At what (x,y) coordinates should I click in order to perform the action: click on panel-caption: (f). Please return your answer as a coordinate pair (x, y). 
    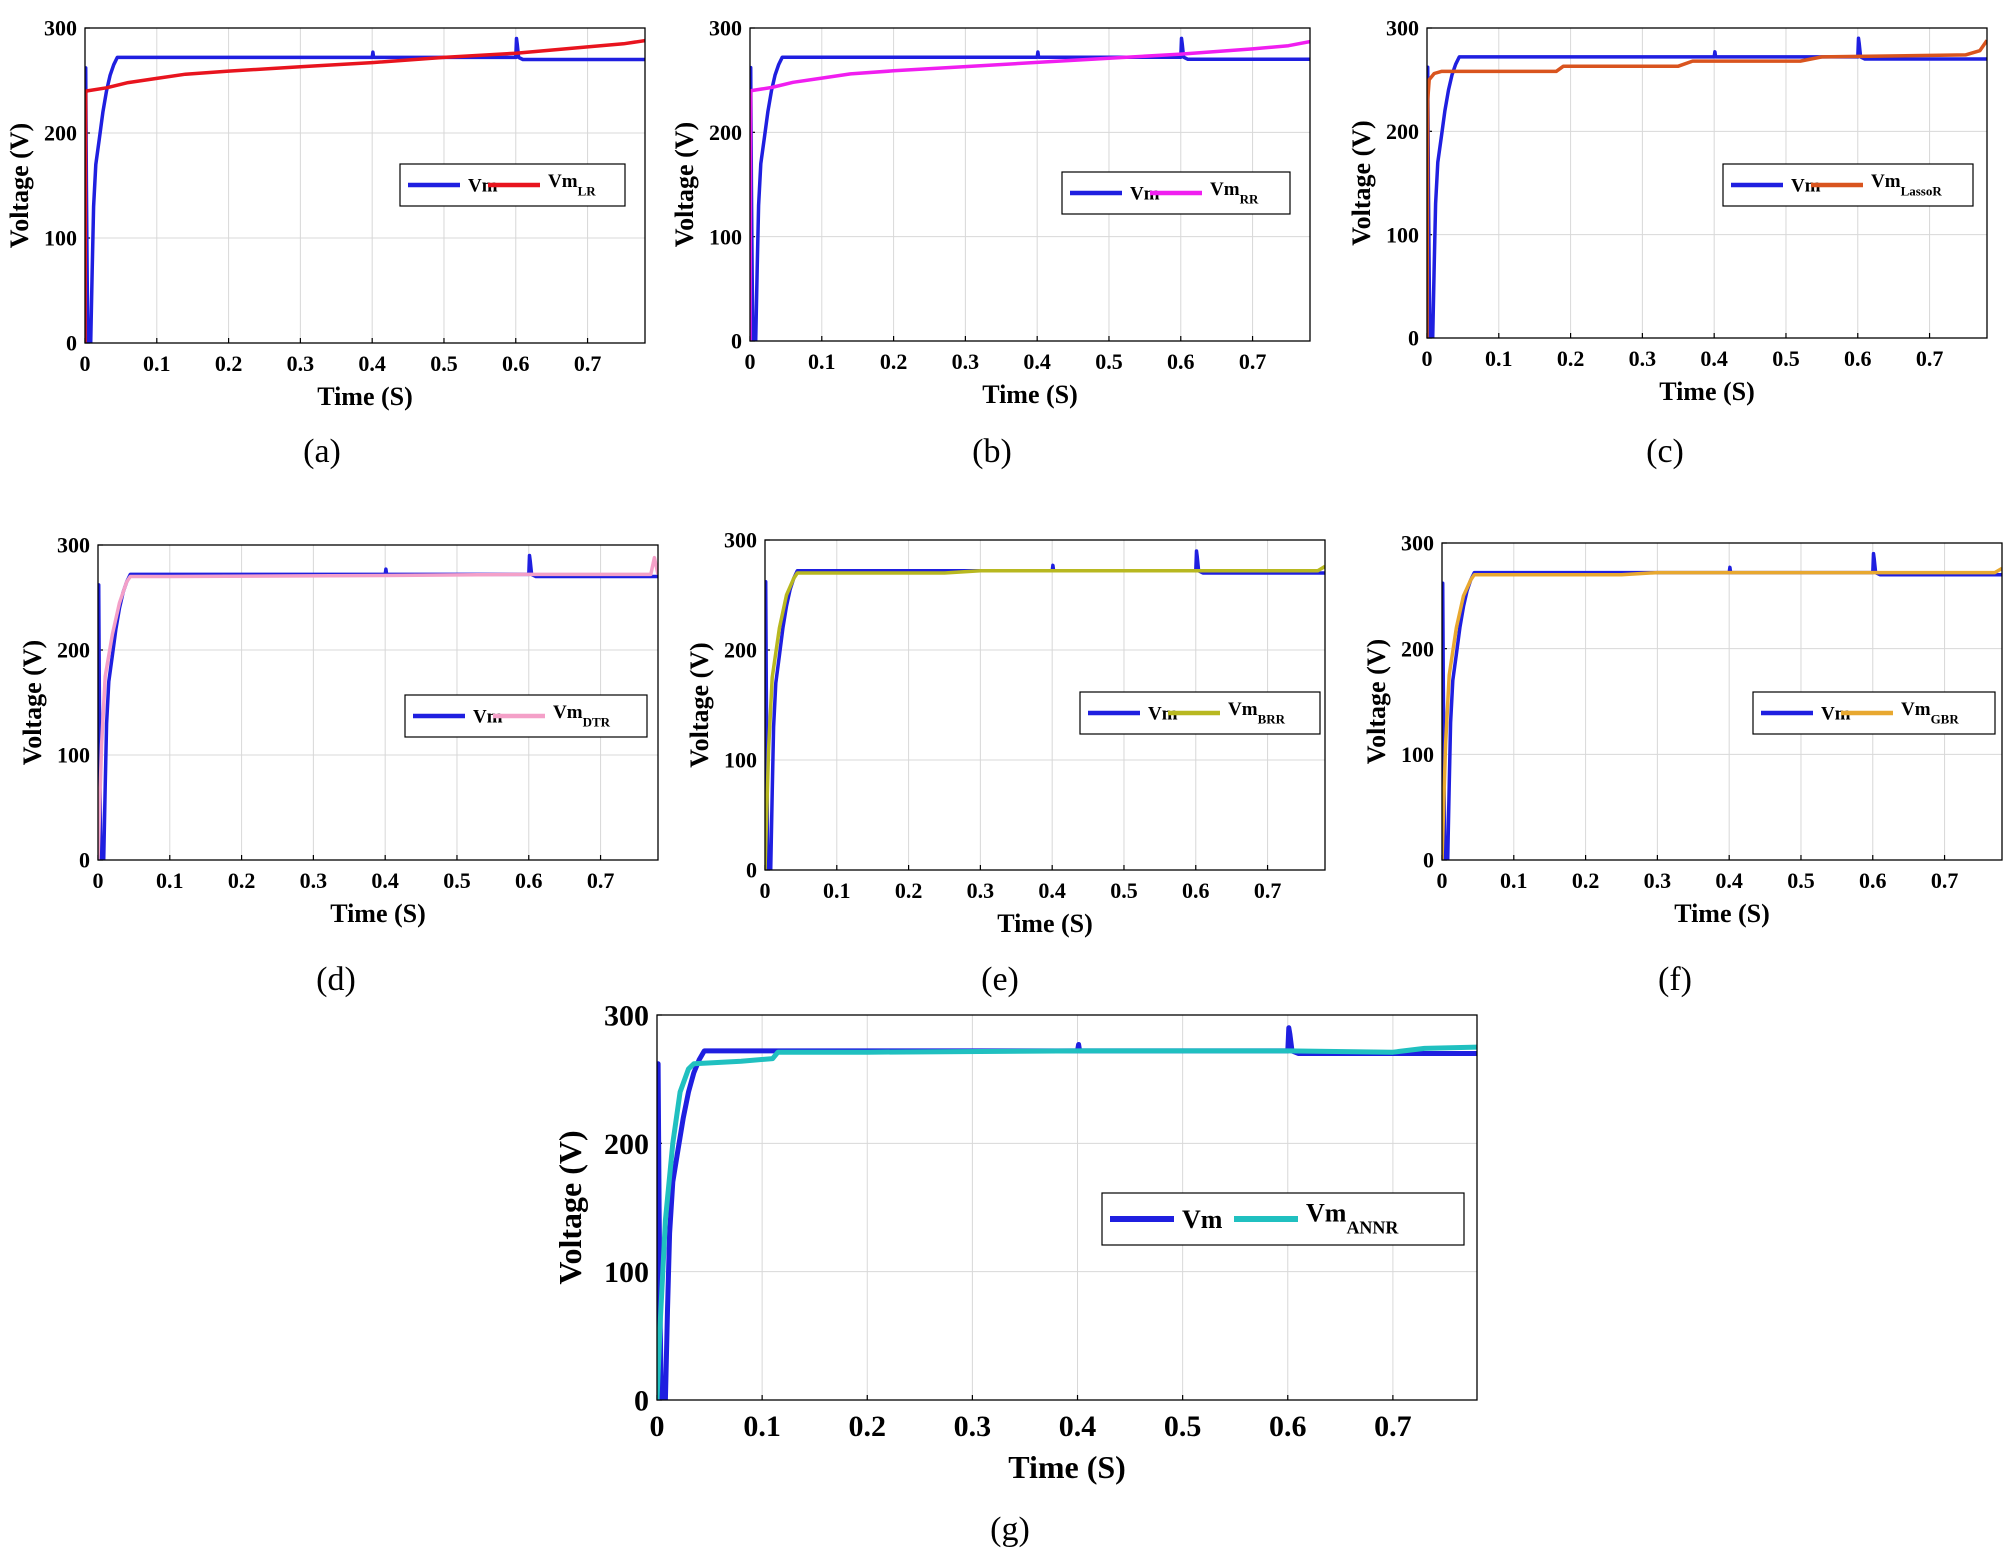
    Looking at the image, I should click on (1675, 979).